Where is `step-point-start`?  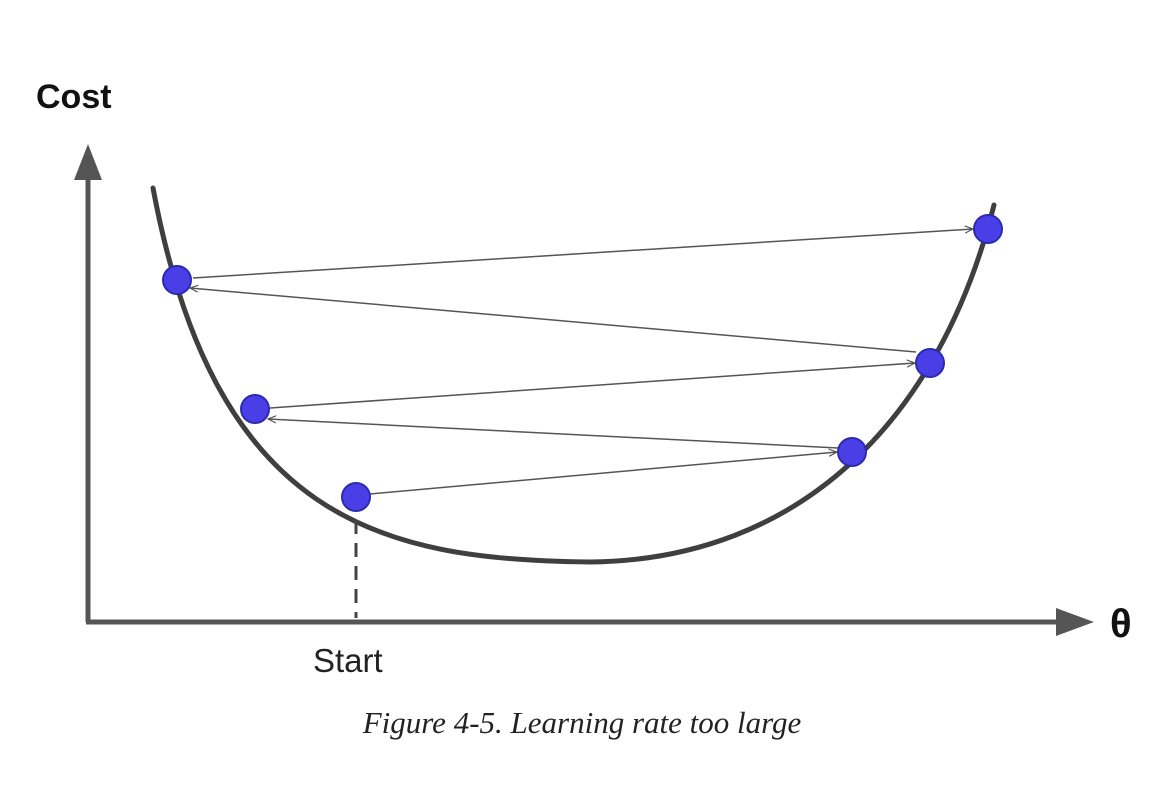
step-point-start is located at coordinates (356, 497).